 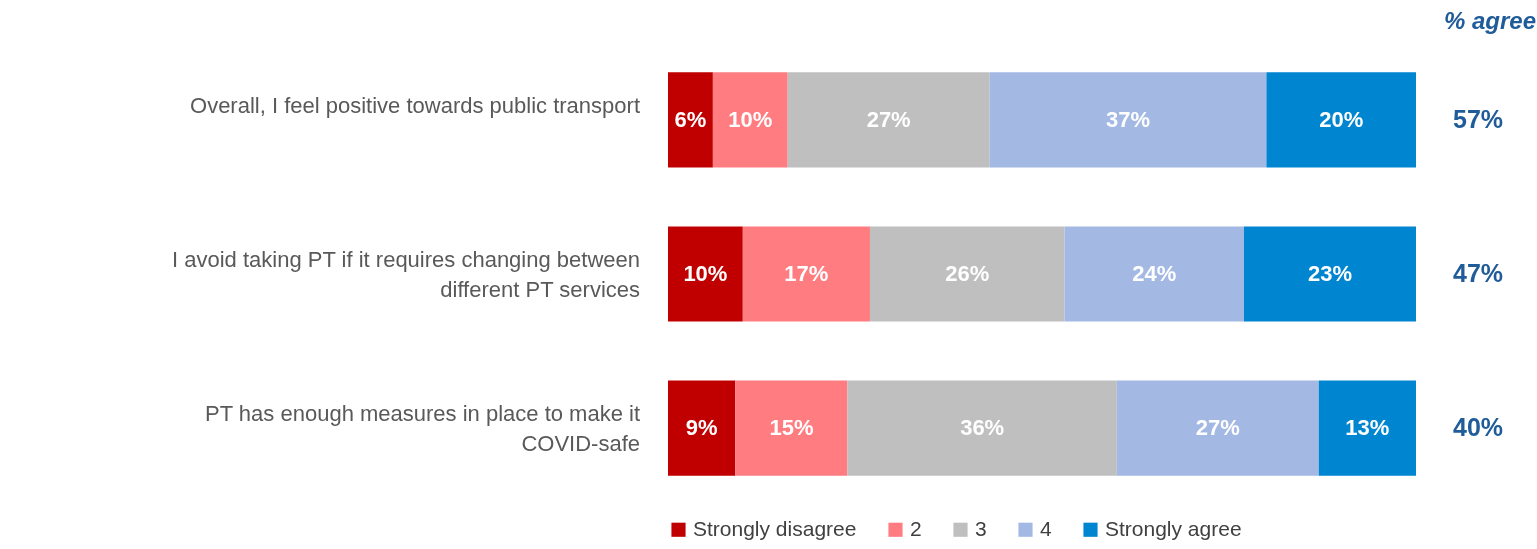 What do you see at coordinates (1489, 20) in the screenshot?
I see `text: % agree` at bounding box center [1489, 20].